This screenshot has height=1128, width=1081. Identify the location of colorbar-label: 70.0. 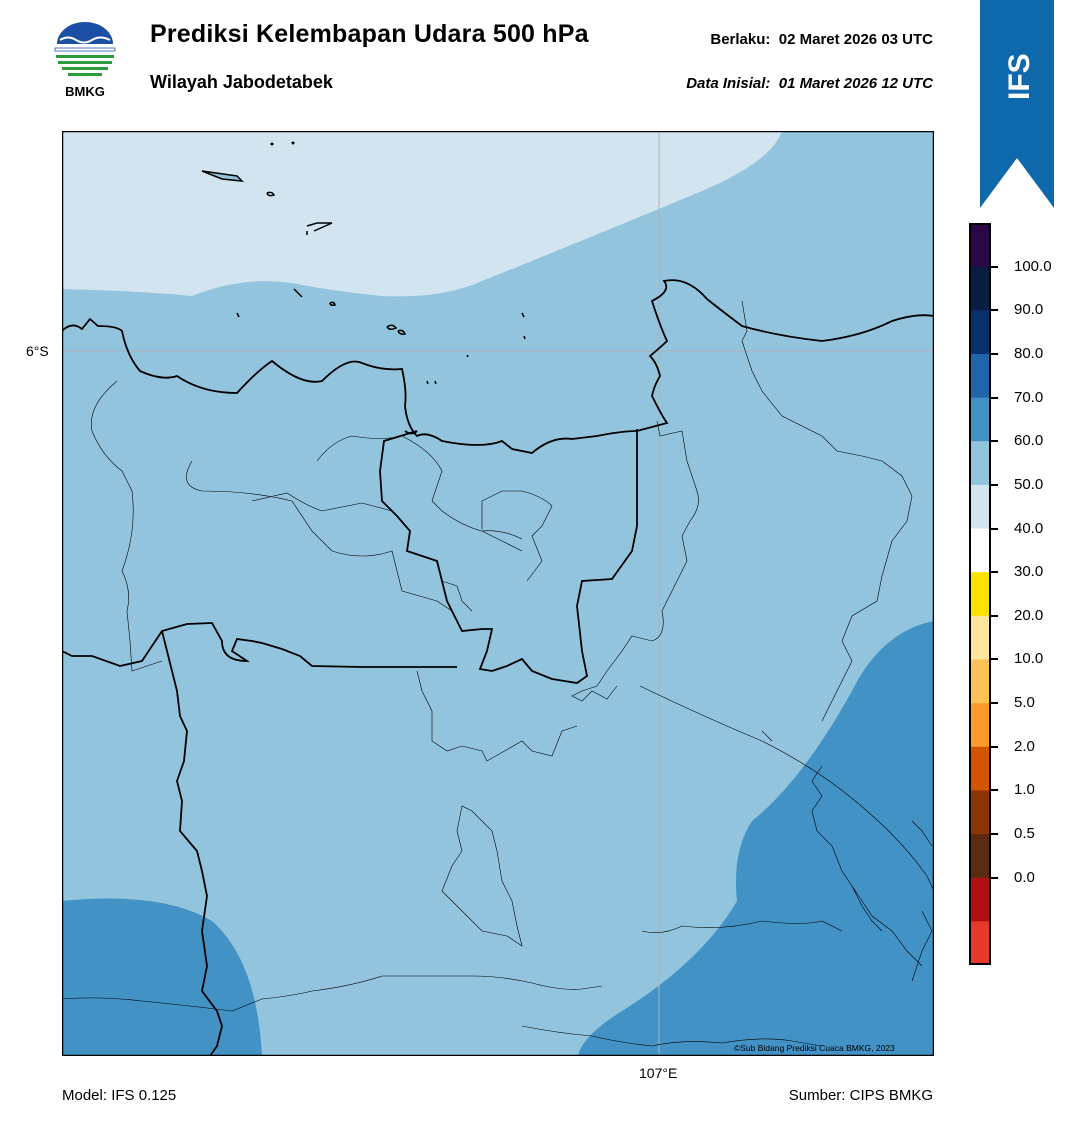
(1029, 397).